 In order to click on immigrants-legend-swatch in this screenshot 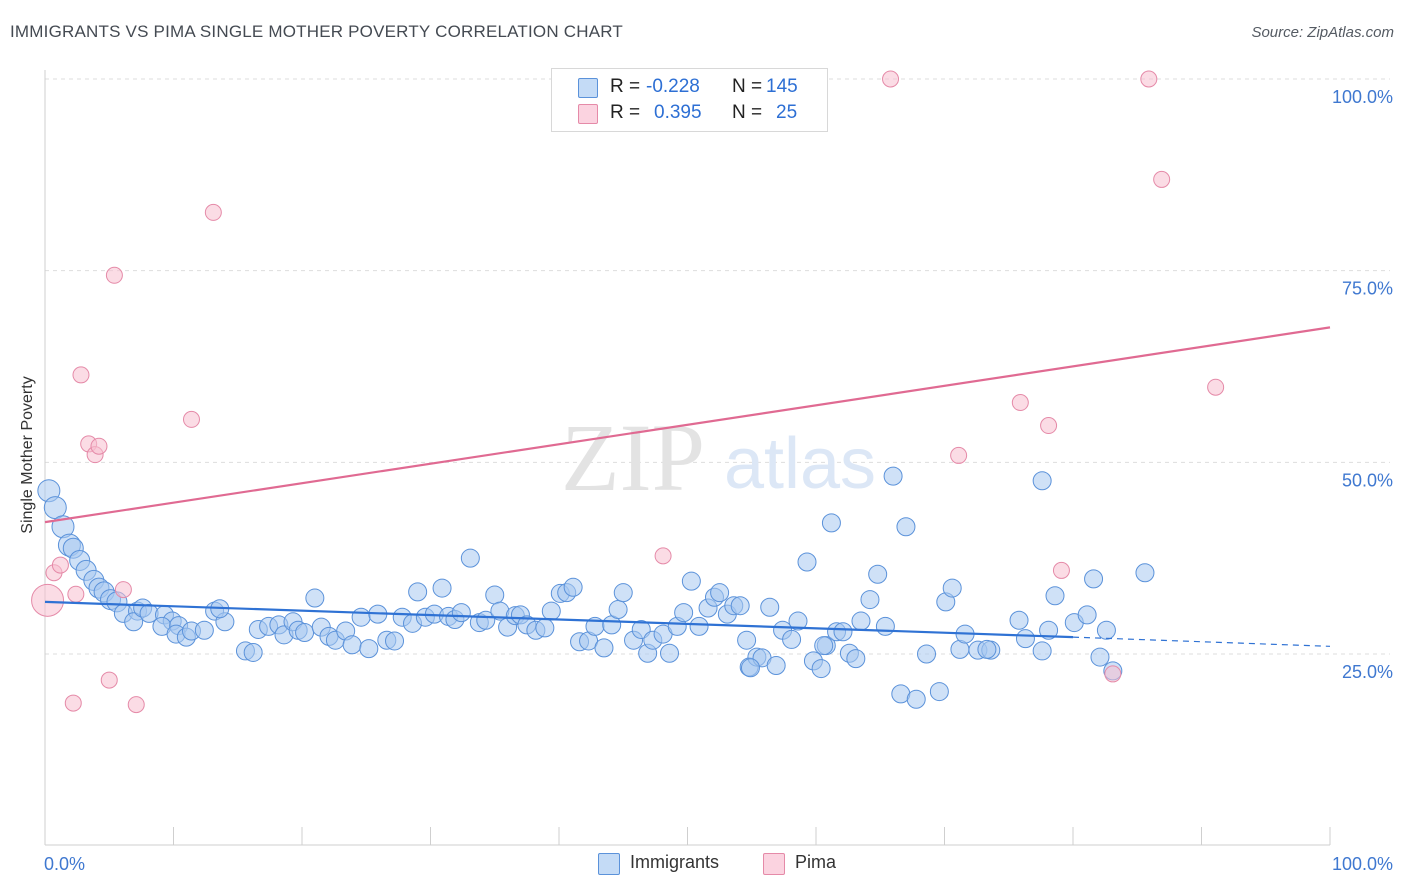, I will do `click(609, 864)`.